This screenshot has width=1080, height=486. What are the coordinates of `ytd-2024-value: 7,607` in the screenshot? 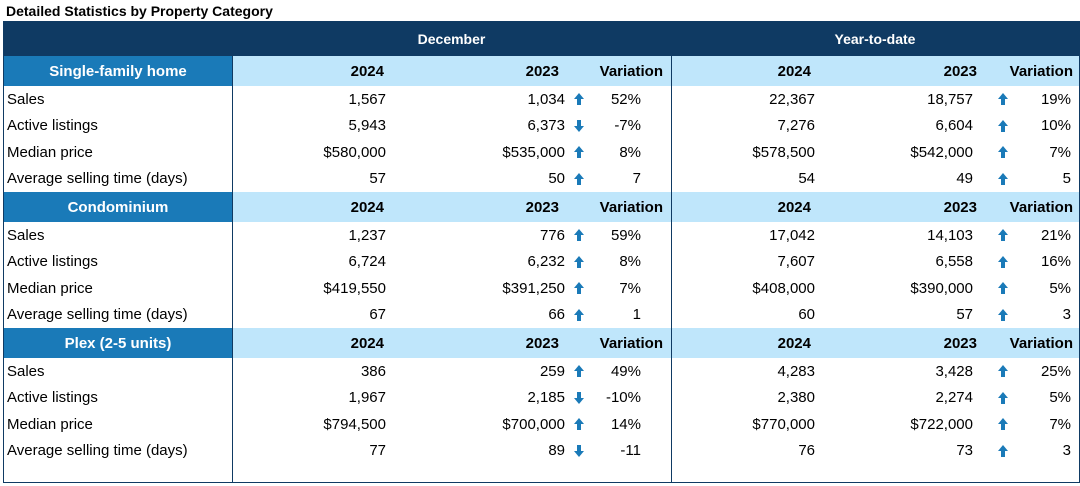 It's located at (796, 262).